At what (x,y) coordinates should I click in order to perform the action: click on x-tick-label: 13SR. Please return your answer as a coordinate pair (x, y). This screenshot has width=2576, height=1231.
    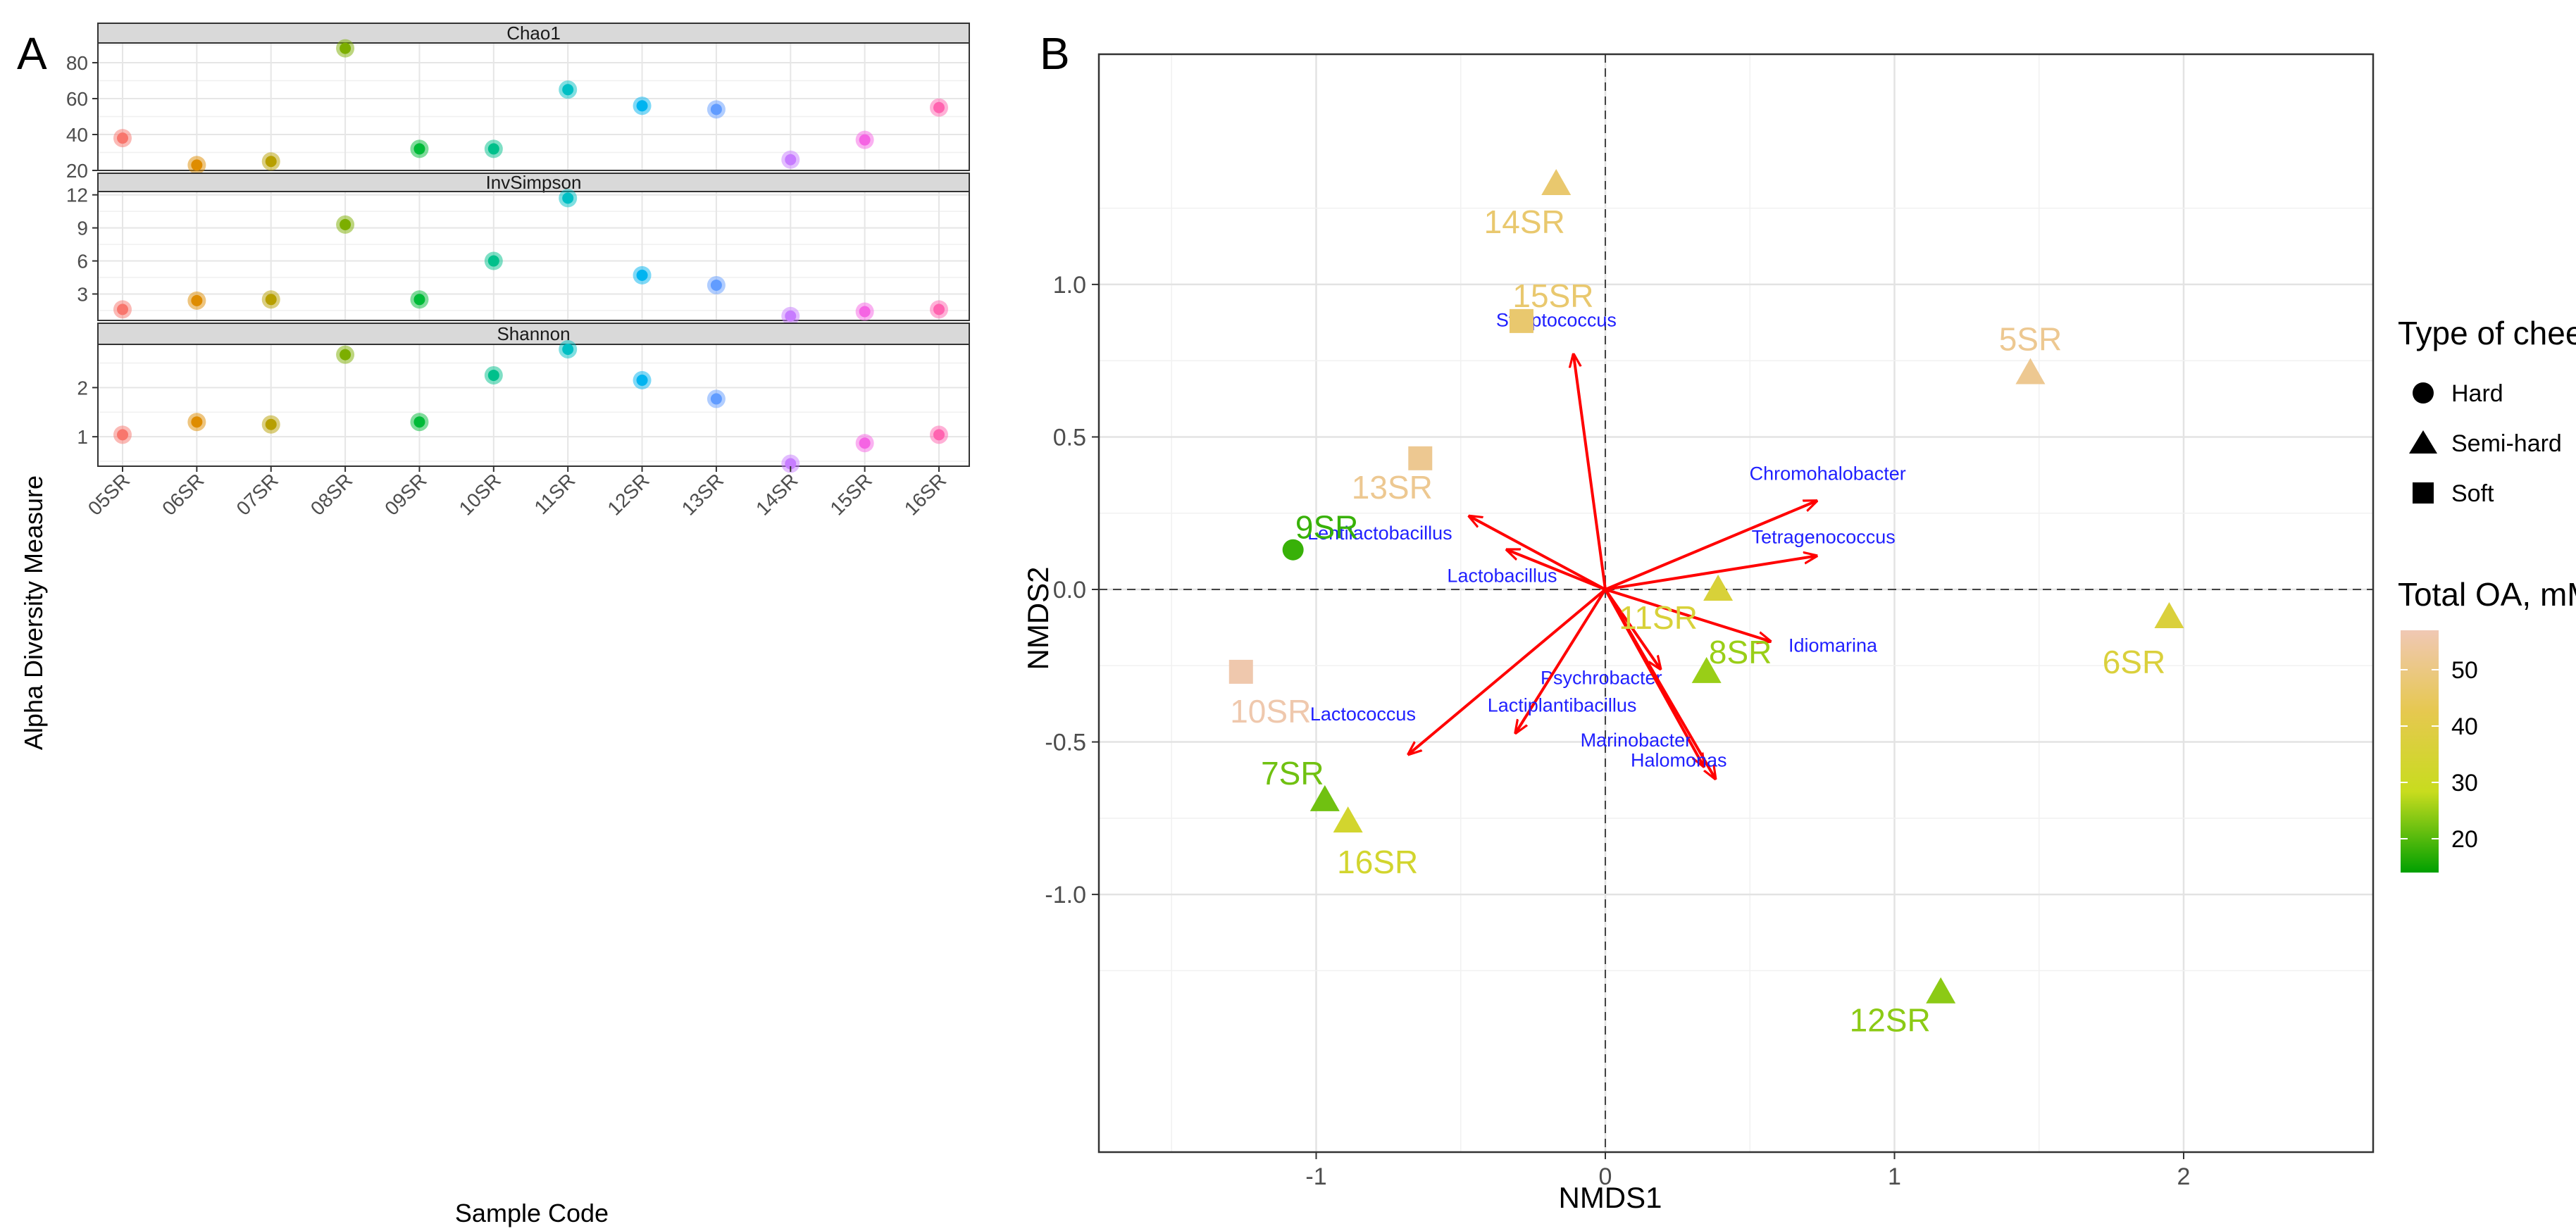
    Looking at the image, I should click on (703, 494).